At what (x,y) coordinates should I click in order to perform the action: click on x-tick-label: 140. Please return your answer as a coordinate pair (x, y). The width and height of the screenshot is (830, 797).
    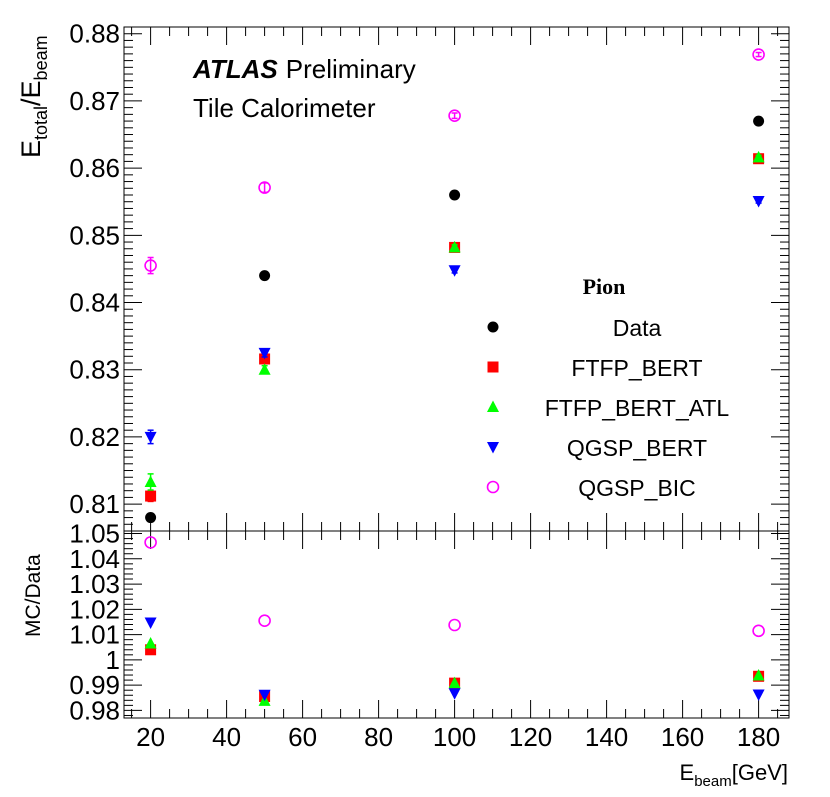
    Looking at the image, I should click on (606, 737).